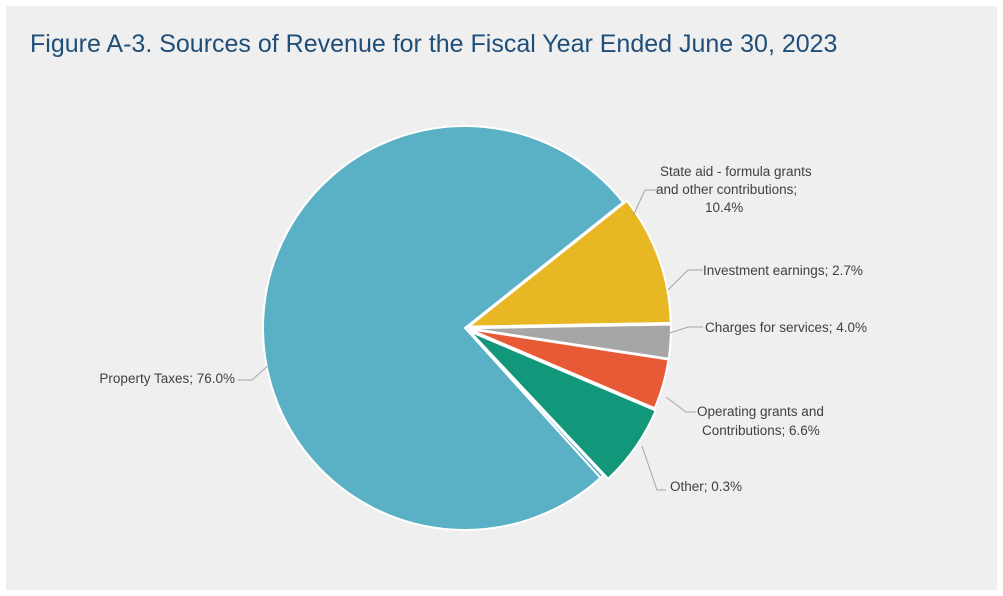 This screenshot has height=596, width=1003. What do you see at coordinates (760, 411) in the screenshot?
I see `data-label: Operating grants and` at bounding box center [760, 411].